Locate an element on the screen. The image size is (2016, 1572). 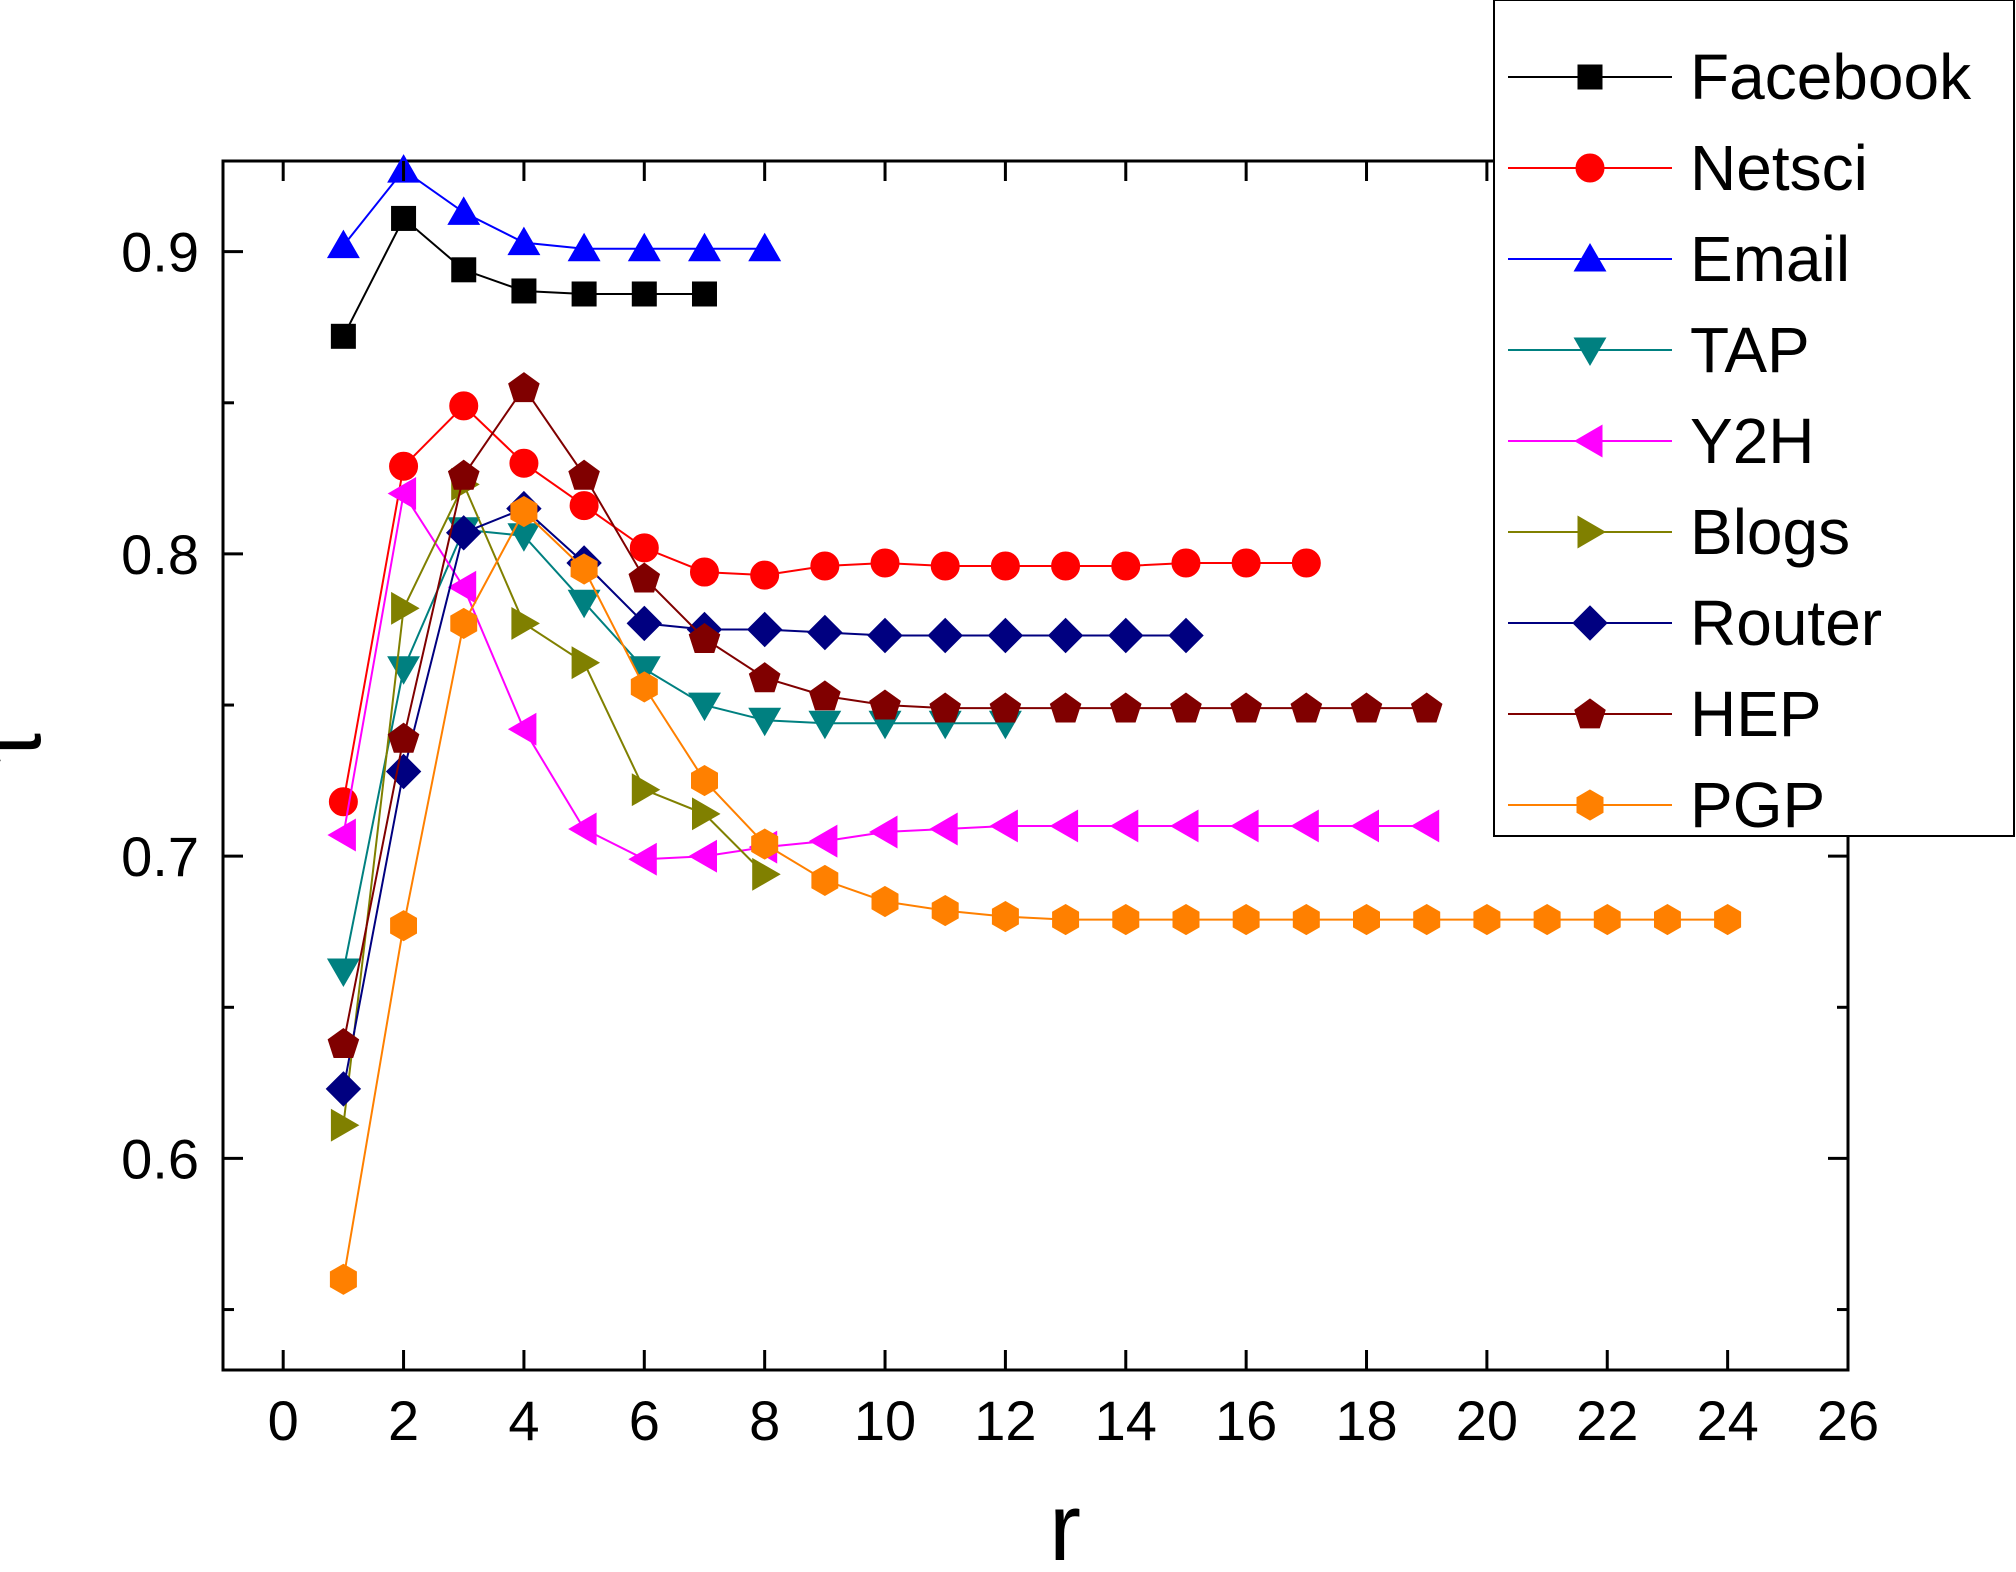
x-tick-label: 18 is located at coordinates (1366, 1420).